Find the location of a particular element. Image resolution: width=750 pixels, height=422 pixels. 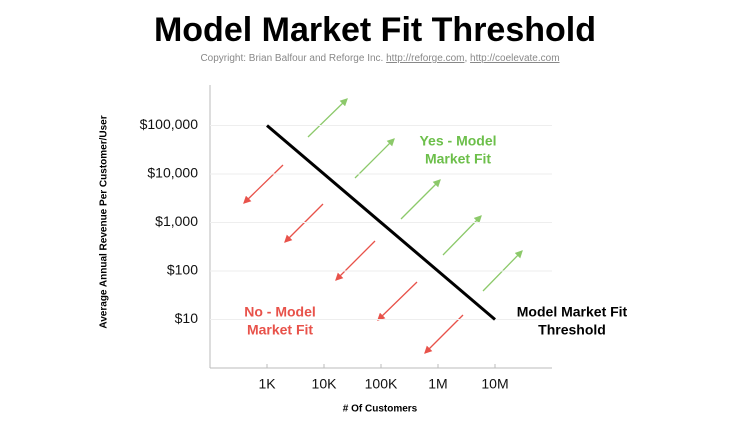

chart-title: Model Market Fit Threshold is located at coordinates (375, 30).